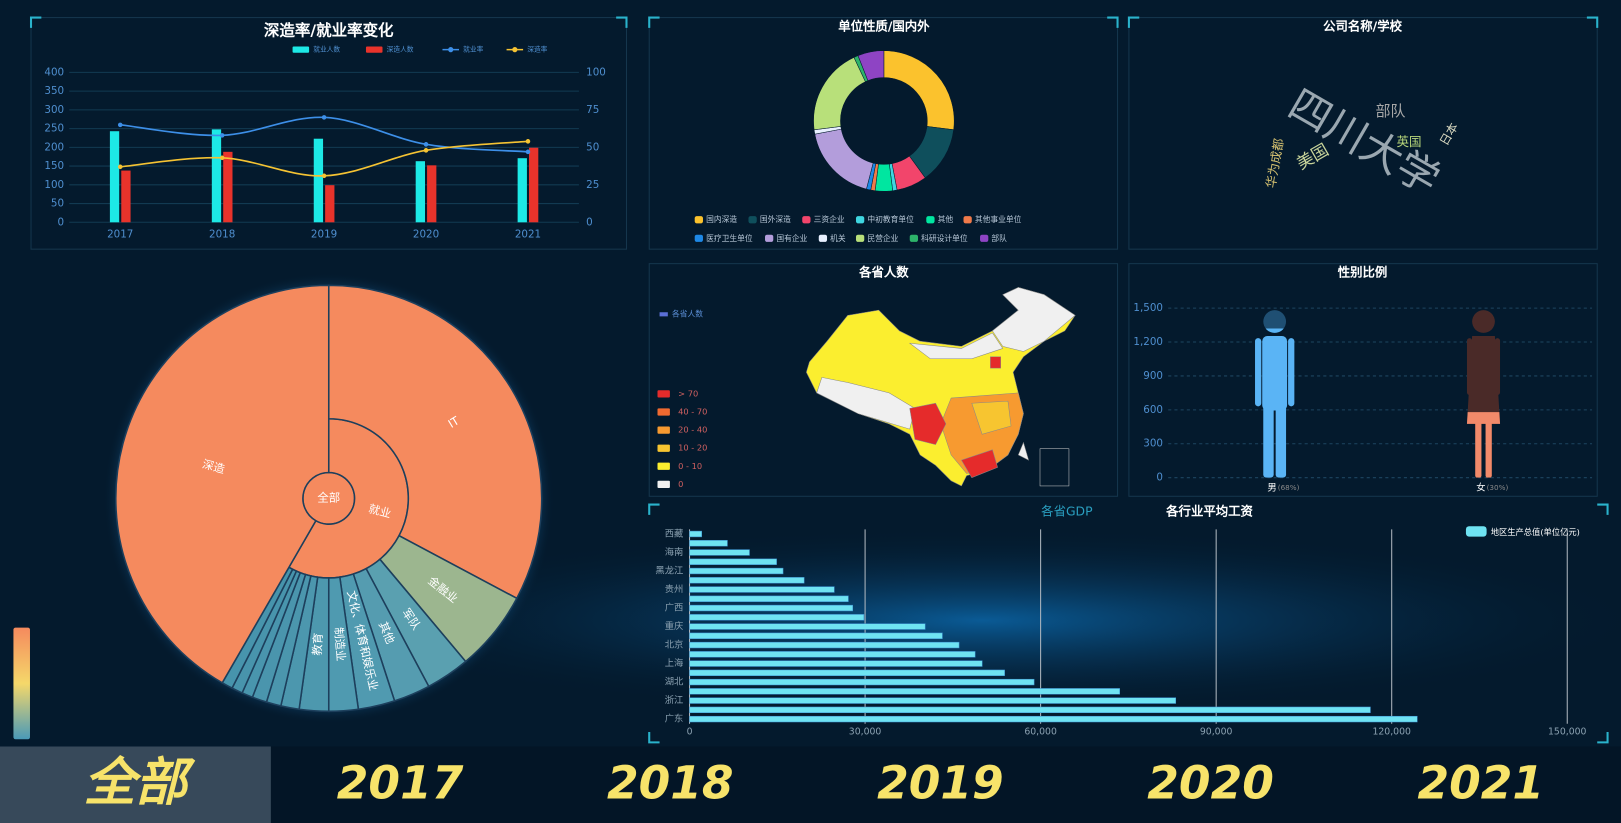  I want to click on figure-leg, so click(1488, 449).